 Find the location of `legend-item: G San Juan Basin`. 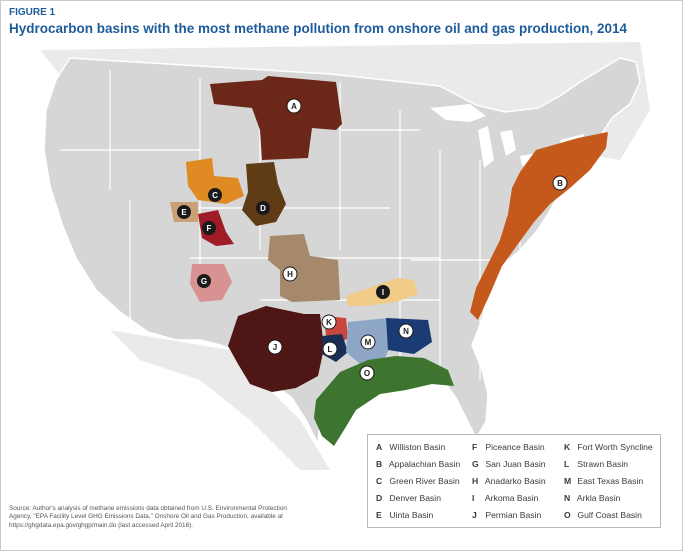

legend-item: G San Juan Basin is located at coordinates (509, 464).